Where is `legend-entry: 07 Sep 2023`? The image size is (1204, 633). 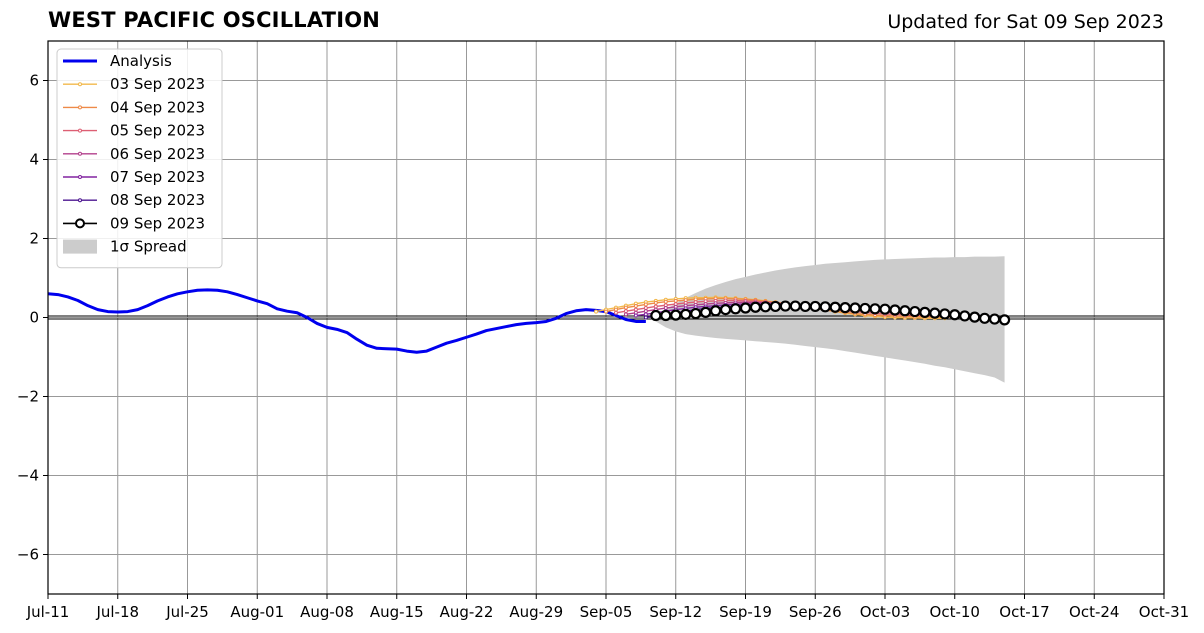 legend-entry: 07 Sep 2023 is located at coordinates (134, 177).